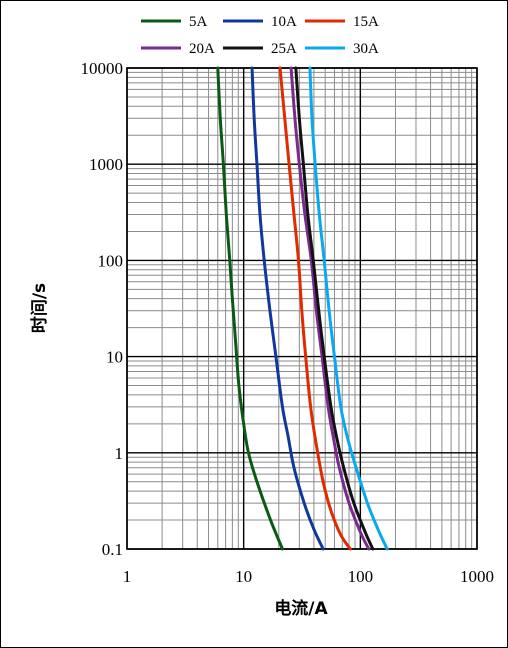 The width and height of the screenshot is (508, 648). Describe the element at coordinates (112, 549) in the screenshot. I see `y-tick-label: 0.1` at that location.